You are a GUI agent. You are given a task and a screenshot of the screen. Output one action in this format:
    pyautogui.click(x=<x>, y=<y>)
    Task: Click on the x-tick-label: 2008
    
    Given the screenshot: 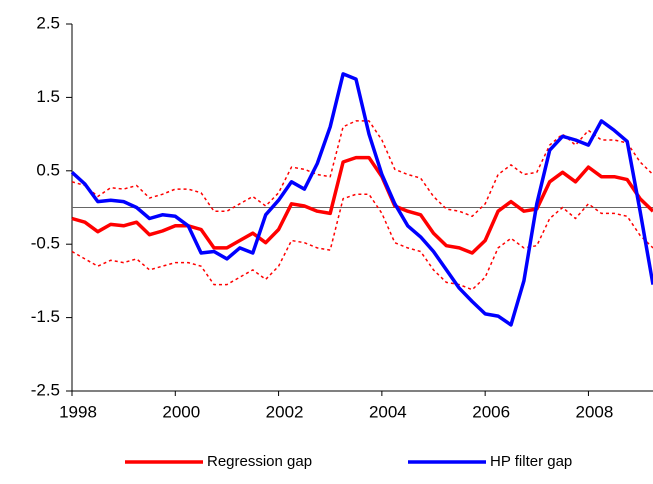 What is the action you would take?
    pyautogui.click(x=595, y=411)
    